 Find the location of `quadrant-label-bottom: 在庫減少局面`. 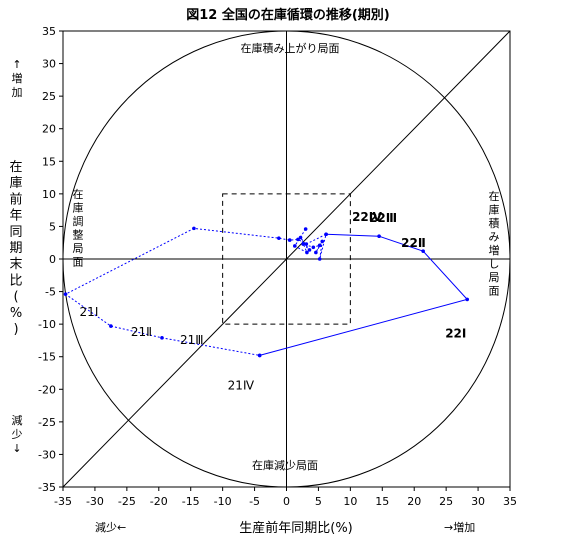

quadrant-label-bottom: 在庫減少局面 is located at coordinates (285, 465).